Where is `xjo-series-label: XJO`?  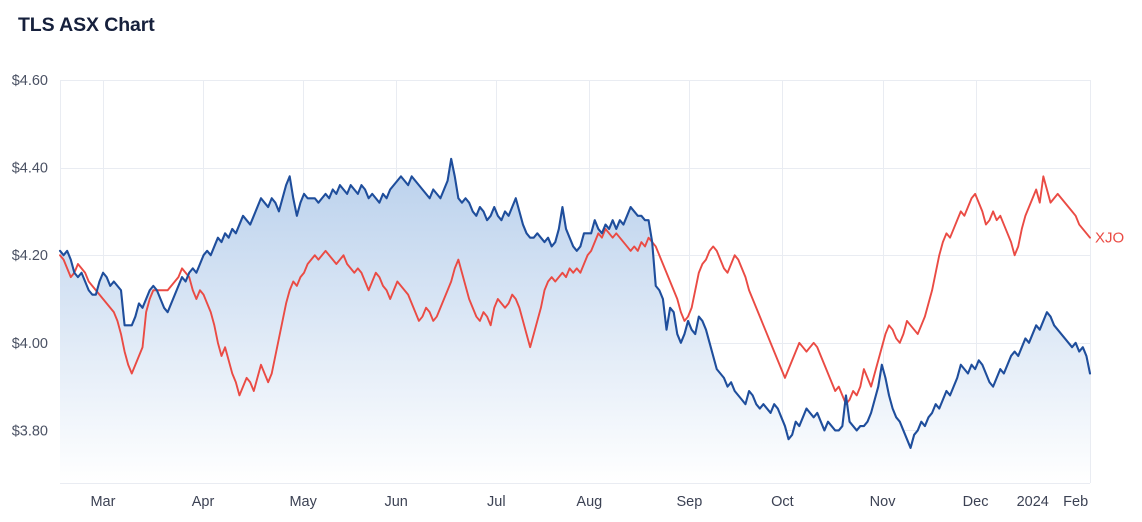 xjo-series-label: XJO is located at coordinates (1109, 238).